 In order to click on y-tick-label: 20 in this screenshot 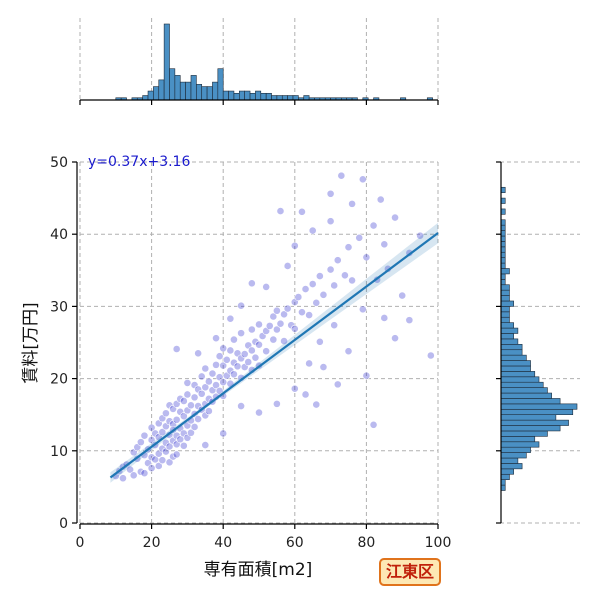, I will do `click(59, 380)`.